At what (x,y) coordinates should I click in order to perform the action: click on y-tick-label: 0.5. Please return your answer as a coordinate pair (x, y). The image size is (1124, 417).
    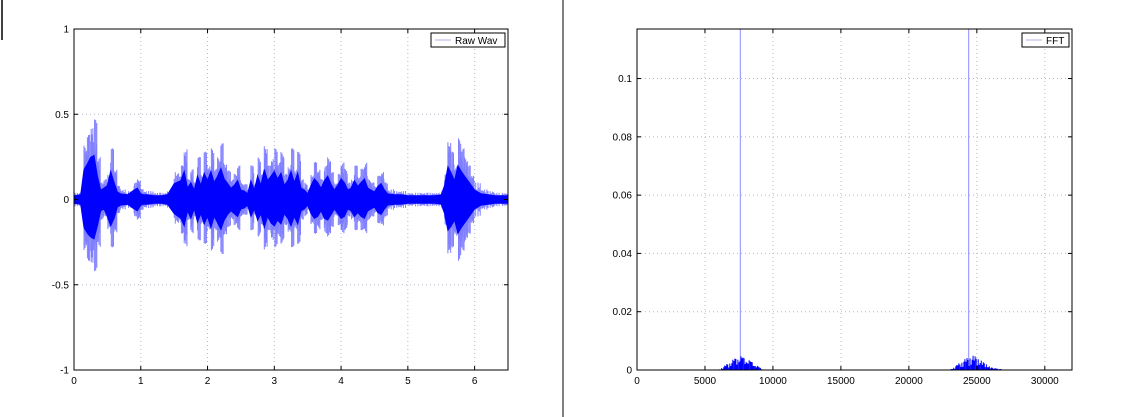
    Looking at the image, I should click on (62, 115).